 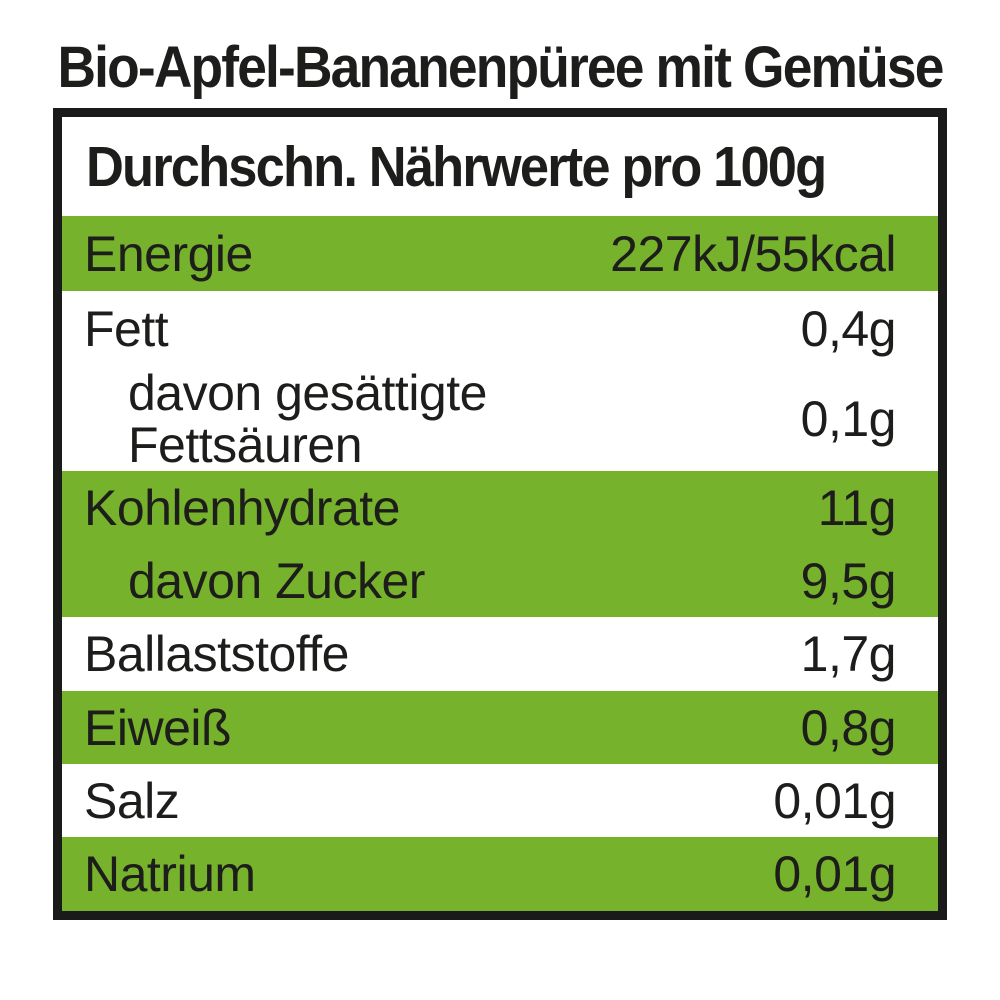 What do you see at coordinates (500, 253) in the screenshot?
I see `row-energie: Energie 227kJ/55kcal` at bounding box center [500, 253].